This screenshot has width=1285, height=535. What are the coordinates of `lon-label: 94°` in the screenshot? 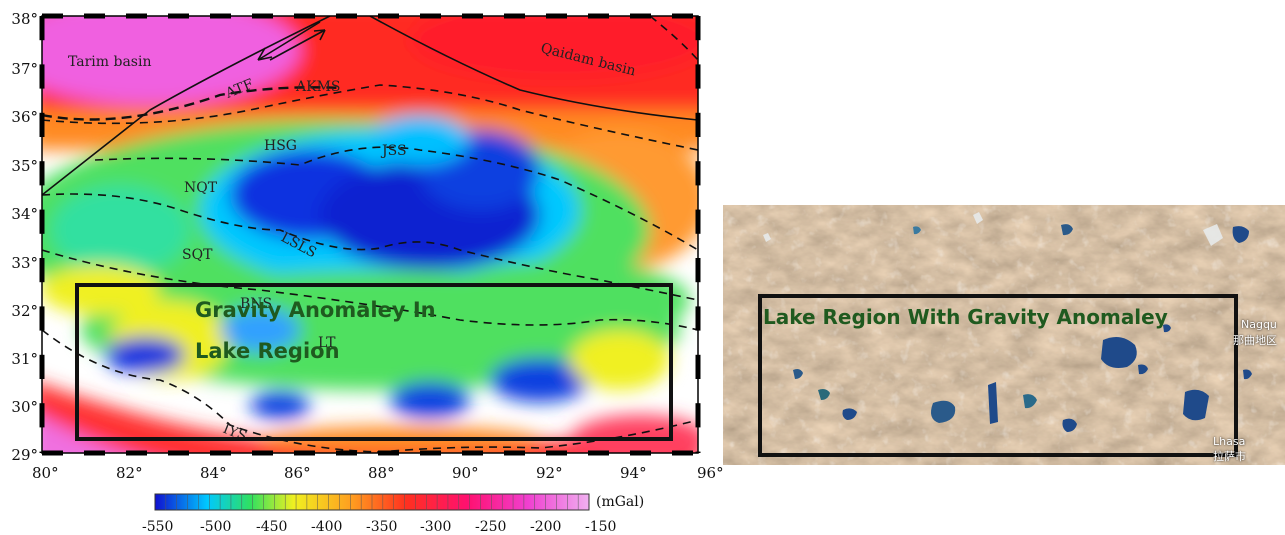 It's located at (633, 473).